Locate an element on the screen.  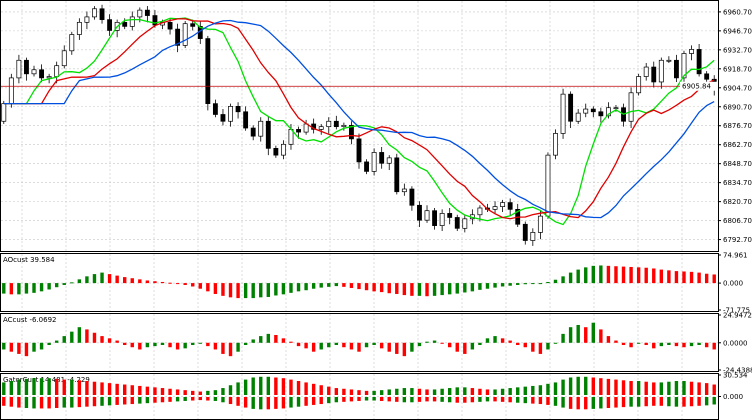
y-tick-label: 24.9472 is located at coordinates (737, 316).